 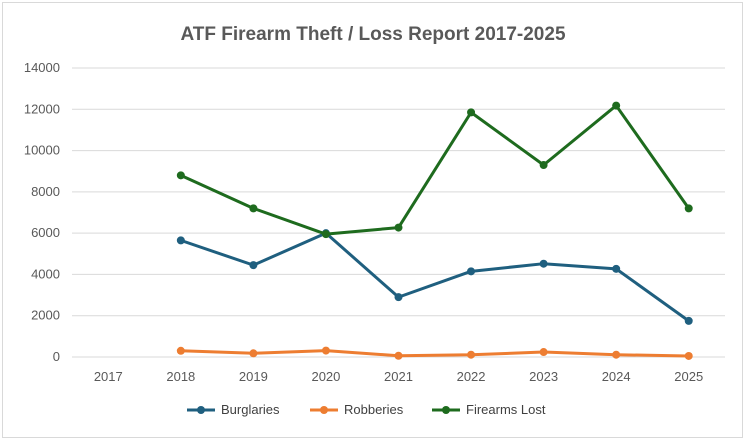 I want to click on x-tick-label: 2017, so click(x=108, y=376).